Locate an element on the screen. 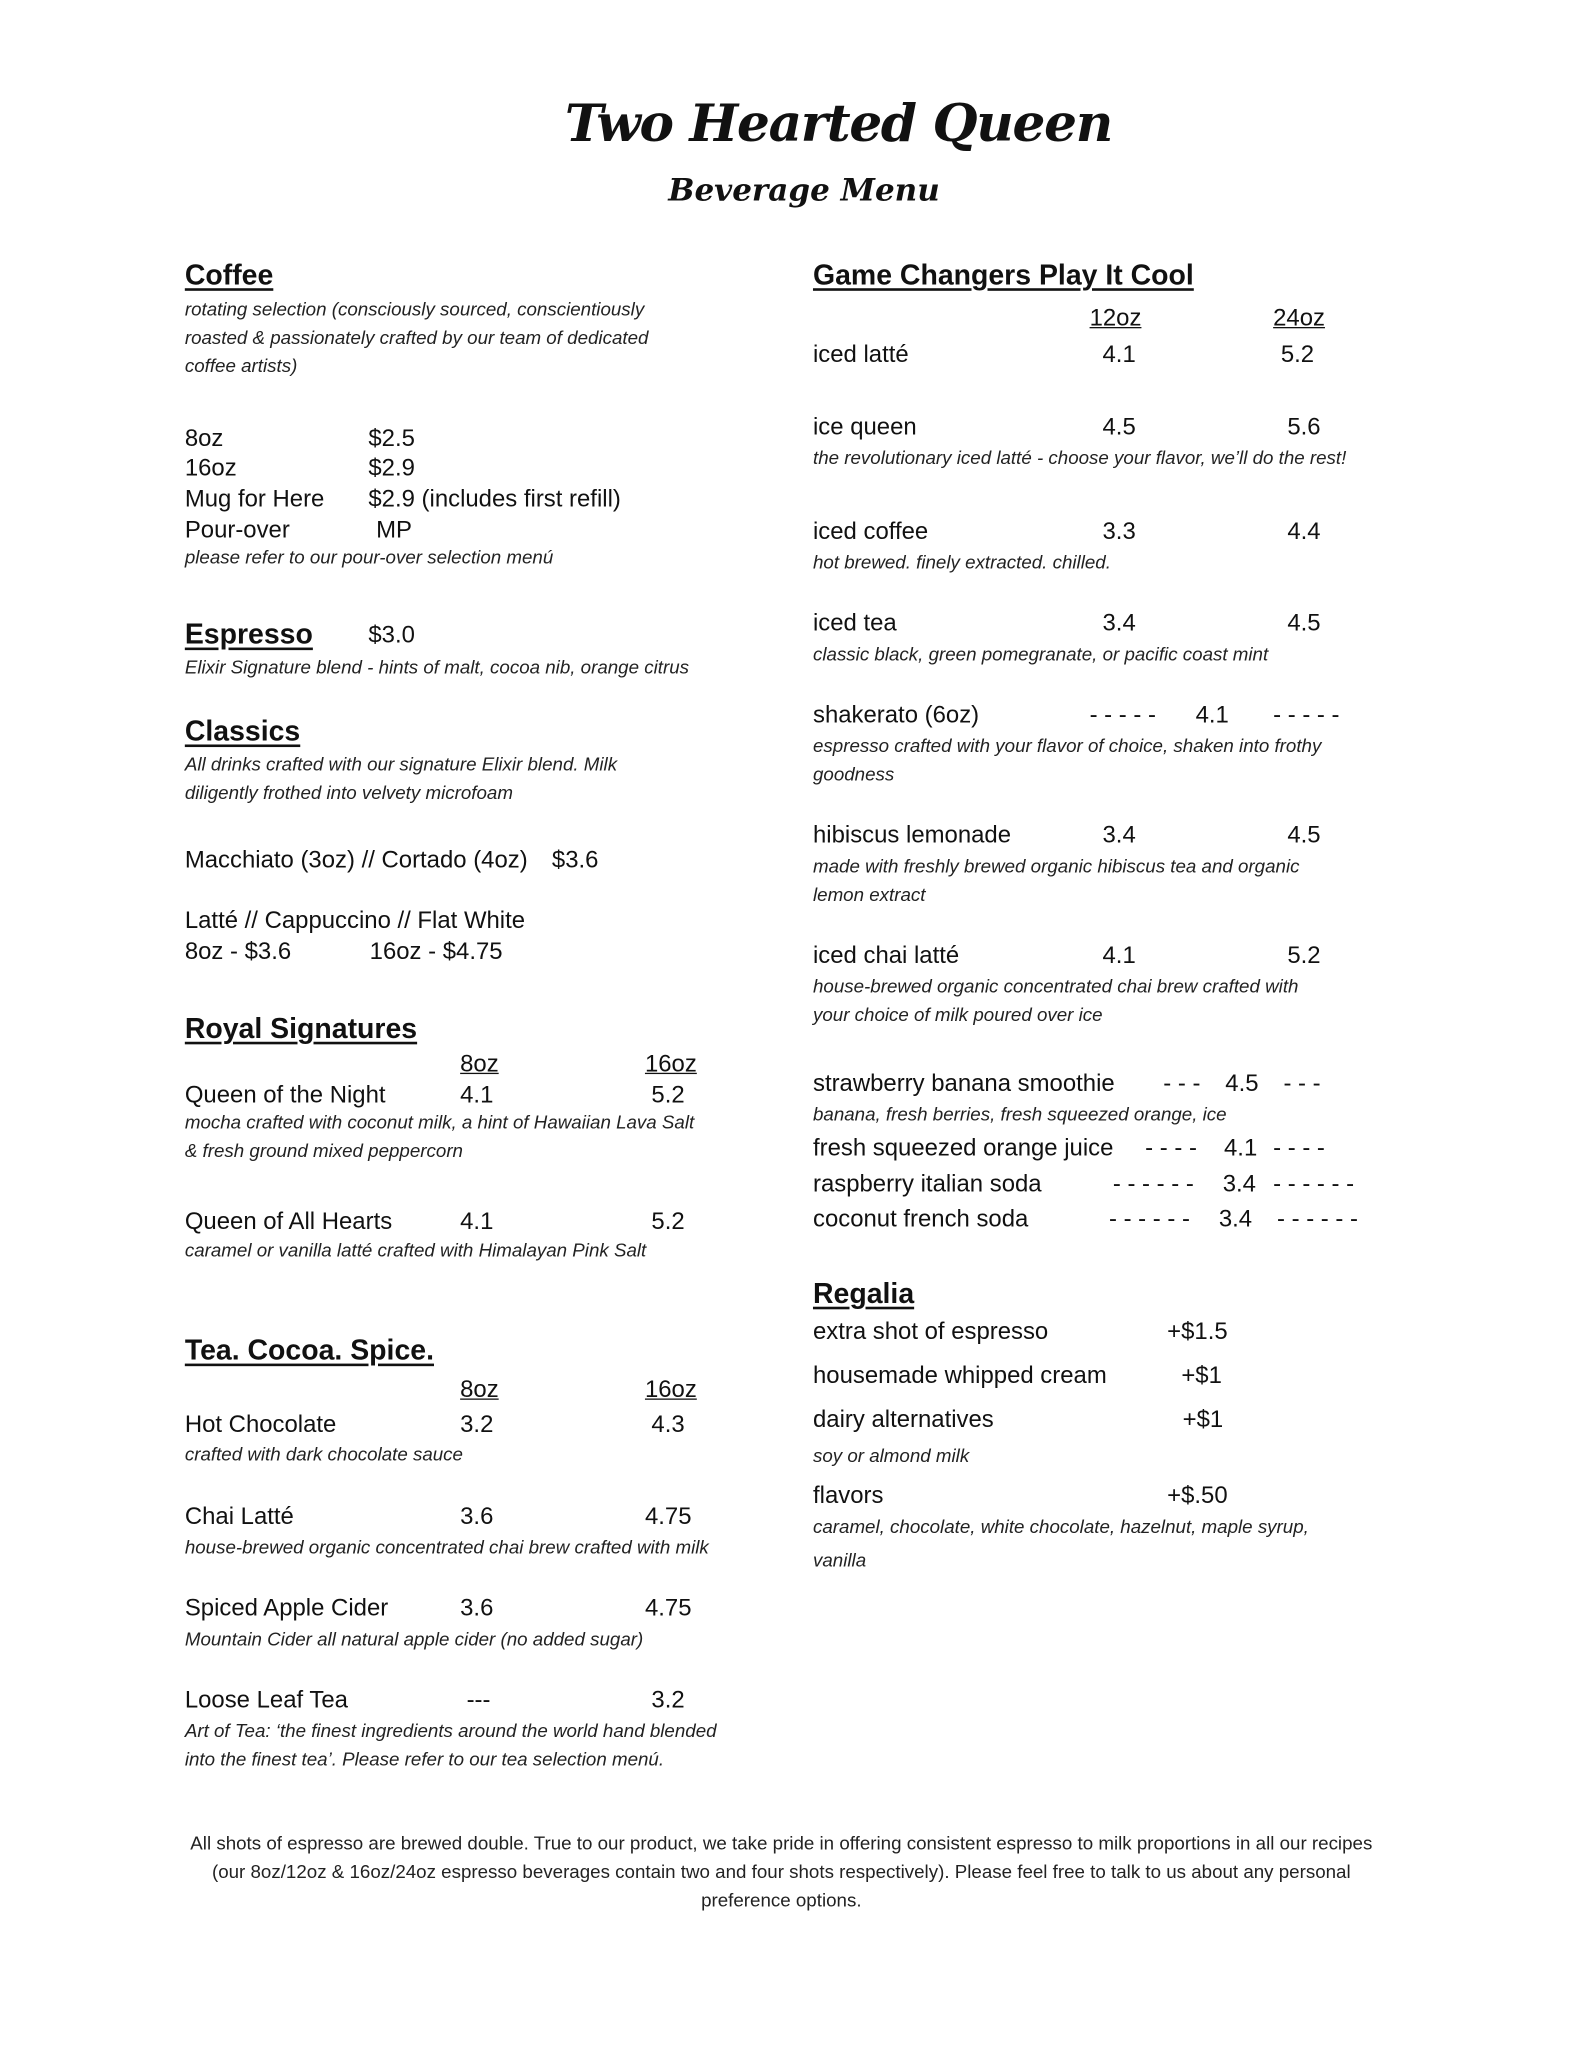 The width and height of the screenshot is (1582, 2048). item-name: 16oz is located at coordinates (210, 467).